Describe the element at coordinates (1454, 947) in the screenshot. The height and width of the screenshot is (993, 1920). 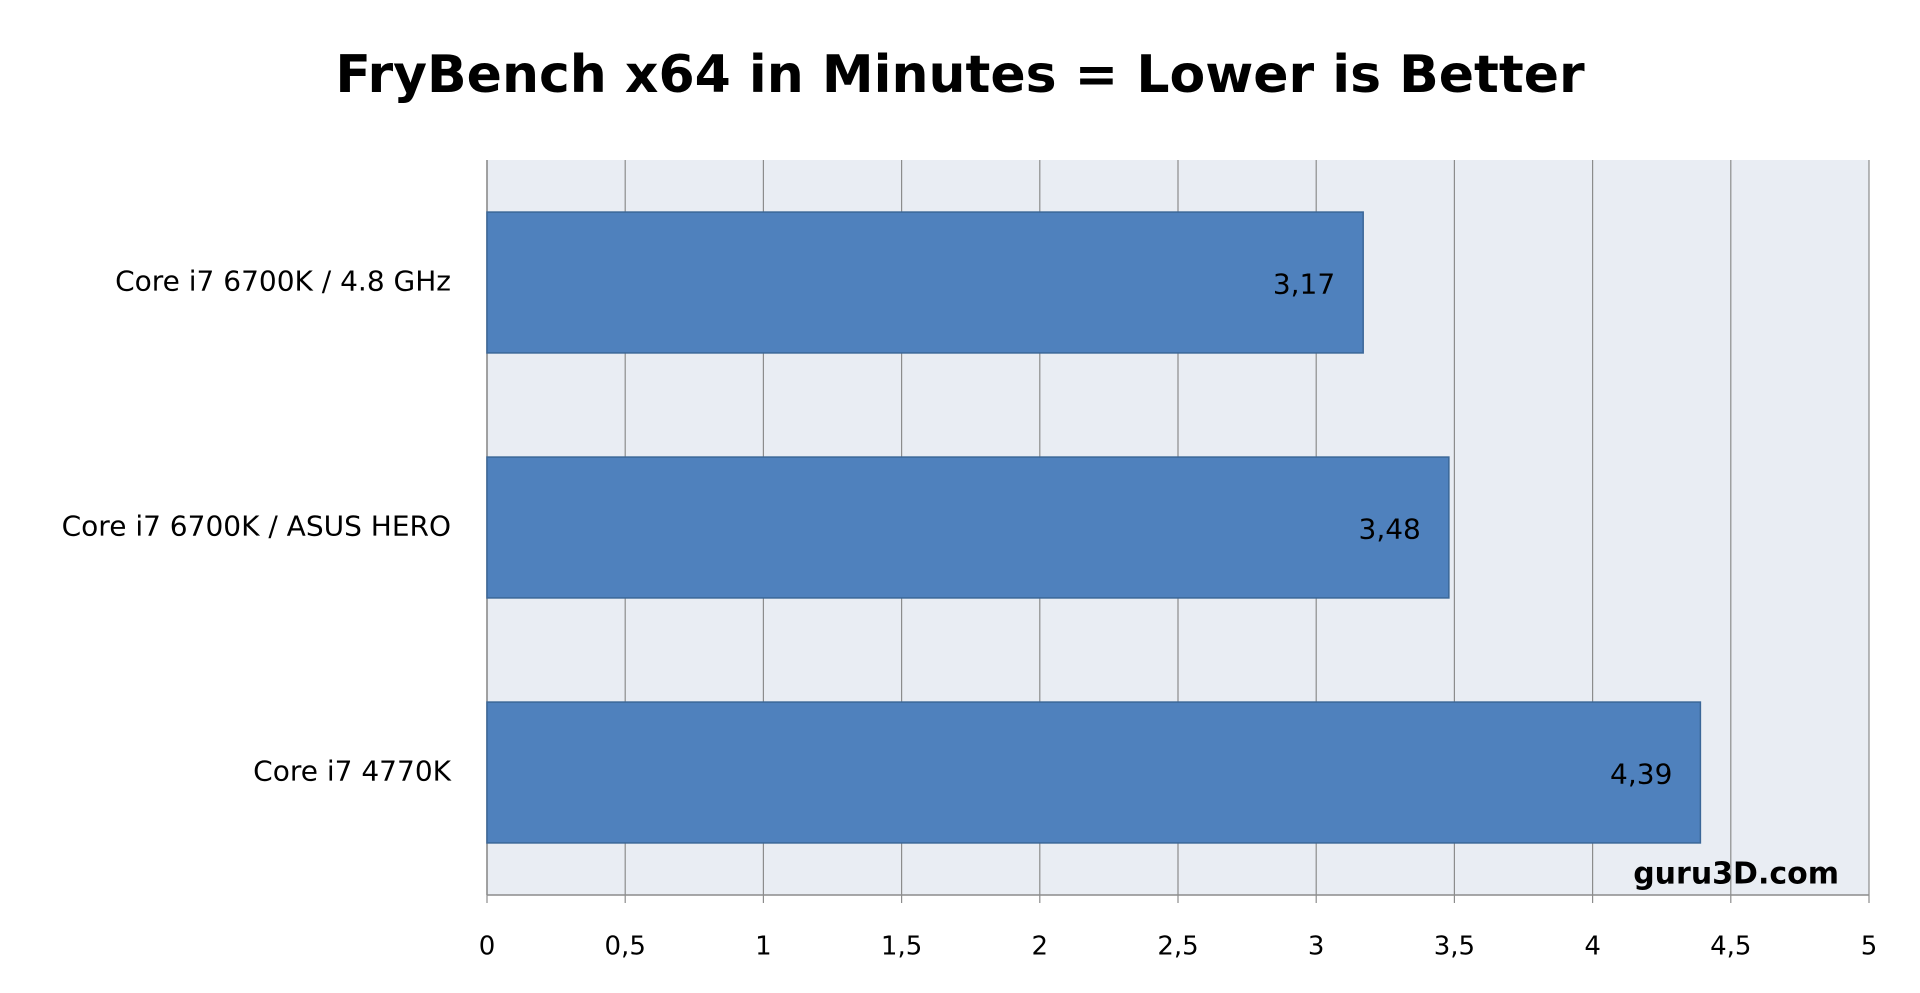
I see `x-tick-label: 3,5` at that location.